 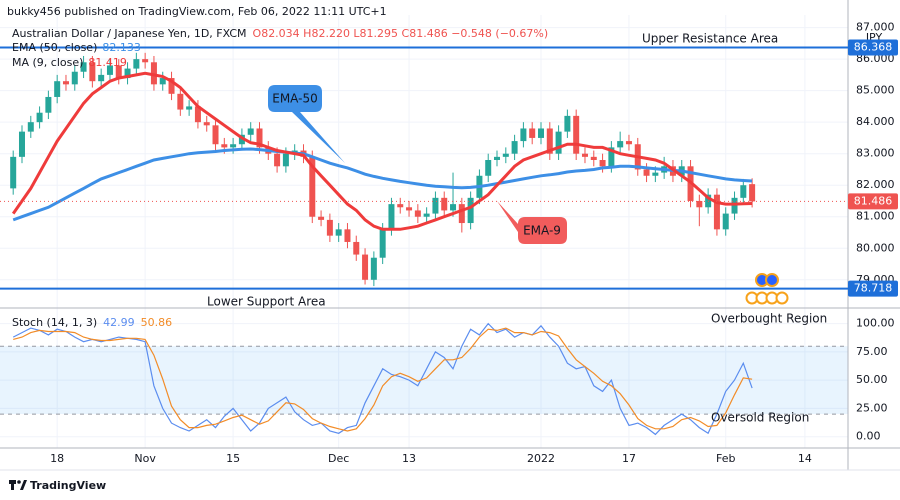 What do you see at coordinates (873, 200) in the screenshot?
I see `price-label: 81.486` at bounding box center [873, 200].